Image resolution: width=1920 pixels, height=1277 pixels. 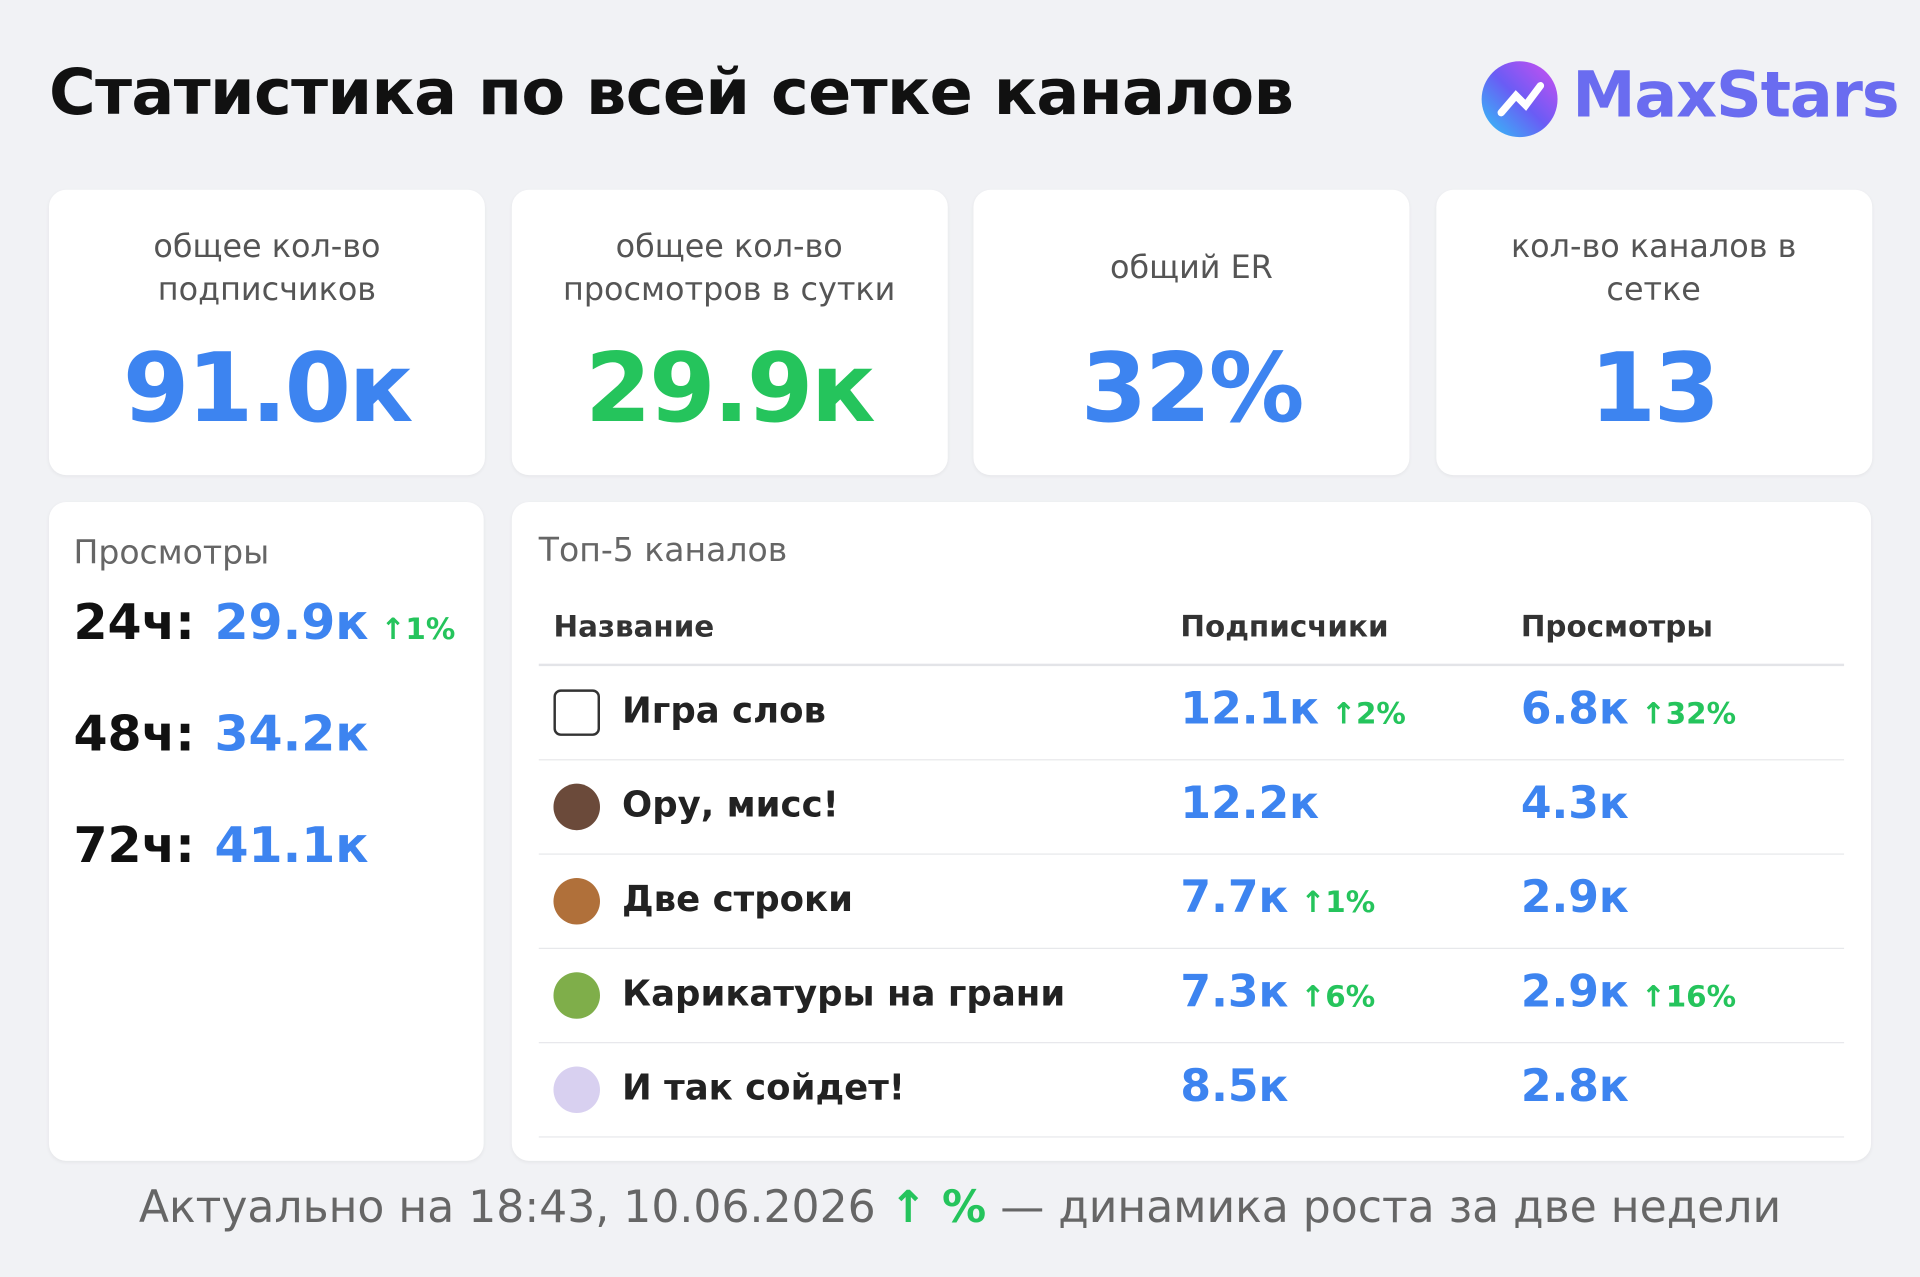 I want to click on logo-text: MaxStars, so click(x=1735, y=95).